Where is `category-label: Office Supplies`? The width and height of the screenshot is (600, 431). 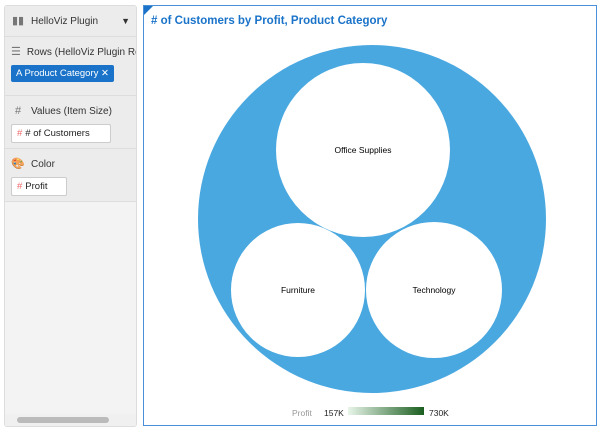 category-label: Office Supplies is located at coordinates (362, 150).